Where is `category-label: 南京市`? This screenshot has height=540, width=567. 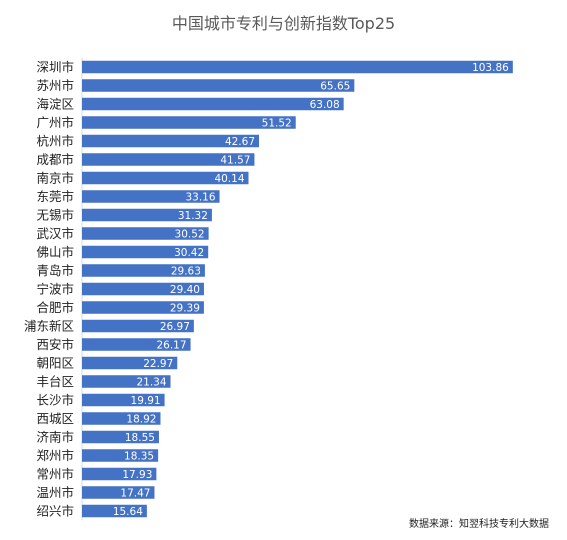 category-label: 南京市 is located at coordinates (55, 178).